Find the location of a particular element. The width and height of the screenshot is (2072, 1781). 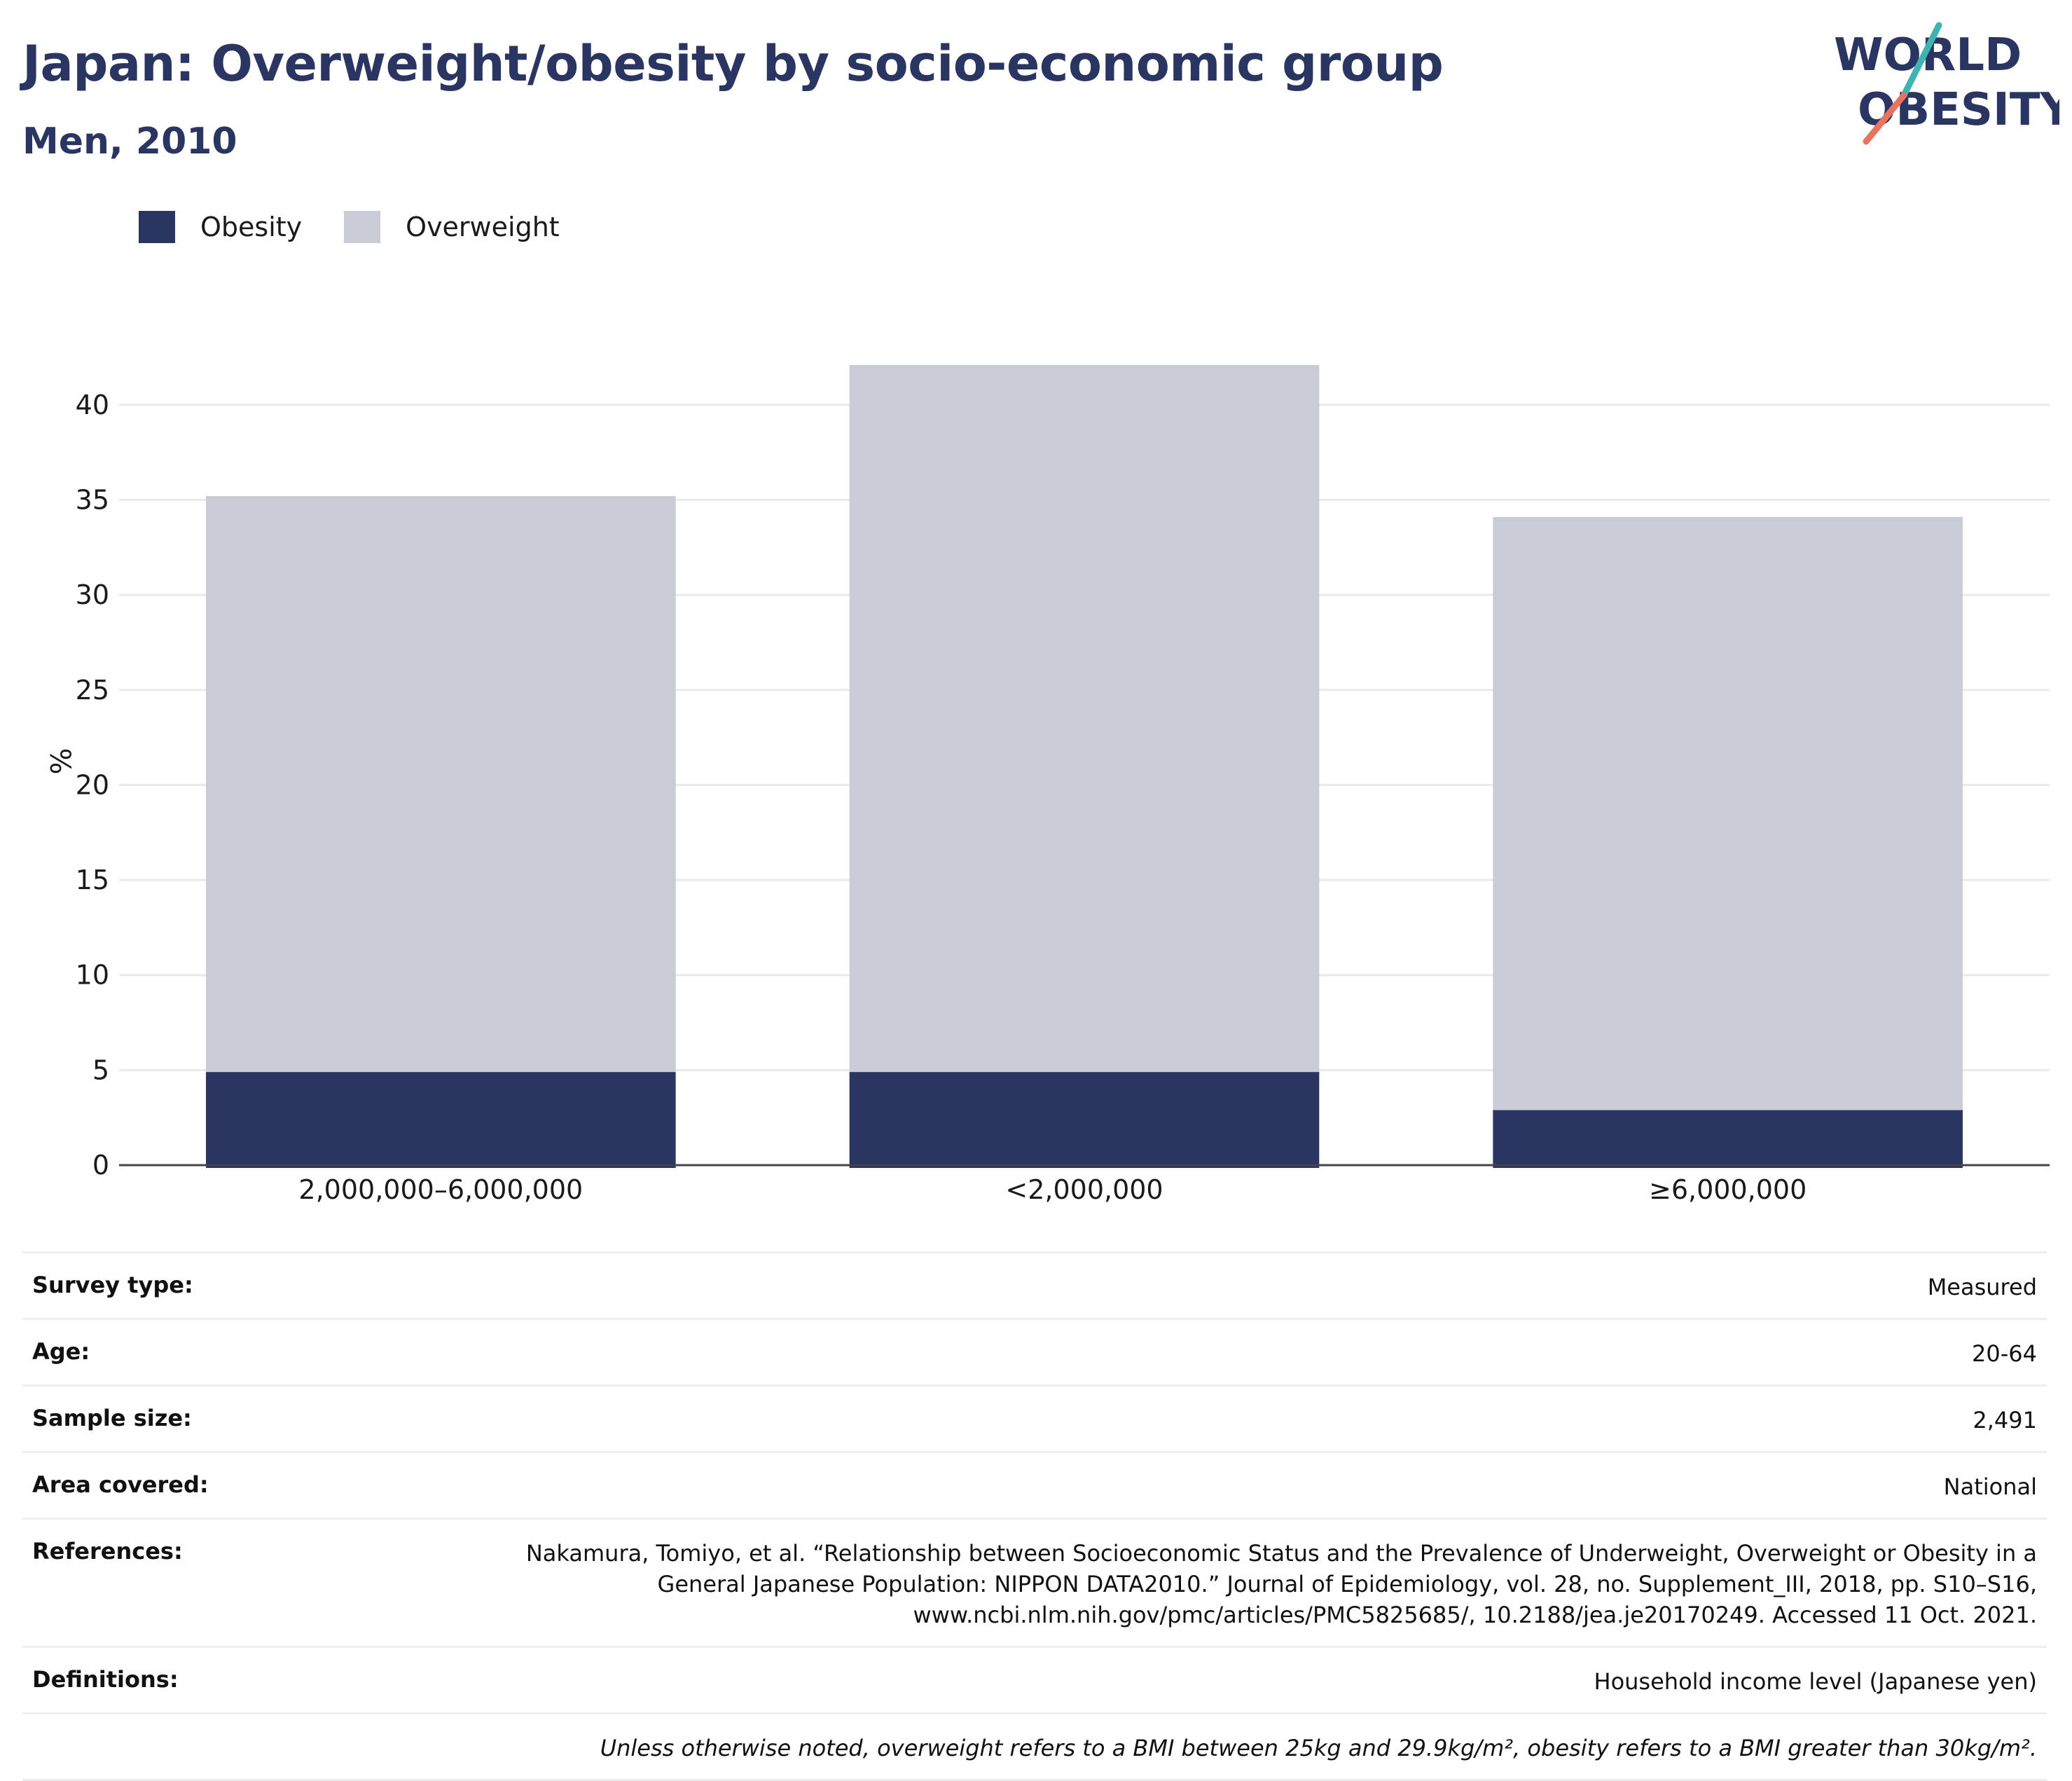

y-tick-label: 20 is located at coordinates (93, 785).